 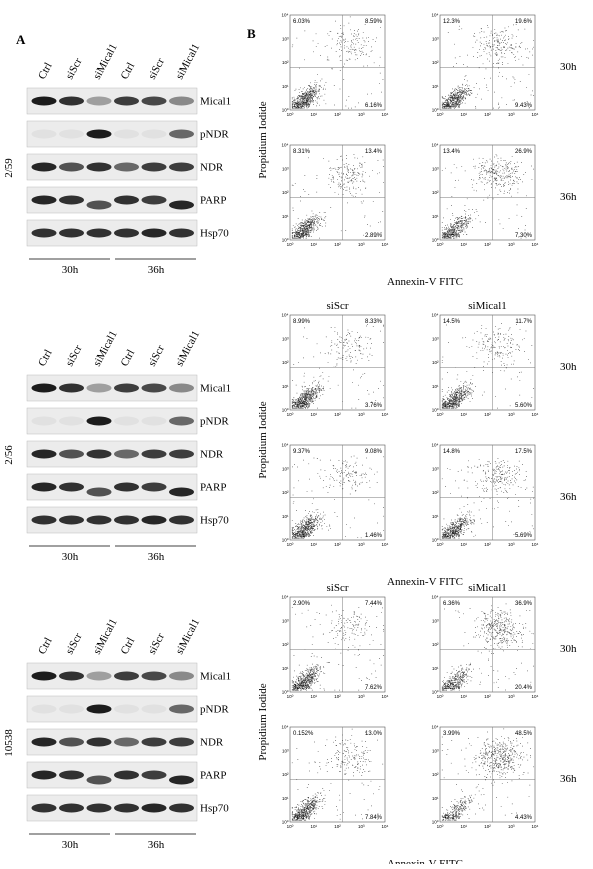 I want to click on quadrant-pct: 9.08%, so click(x=374, y=452).